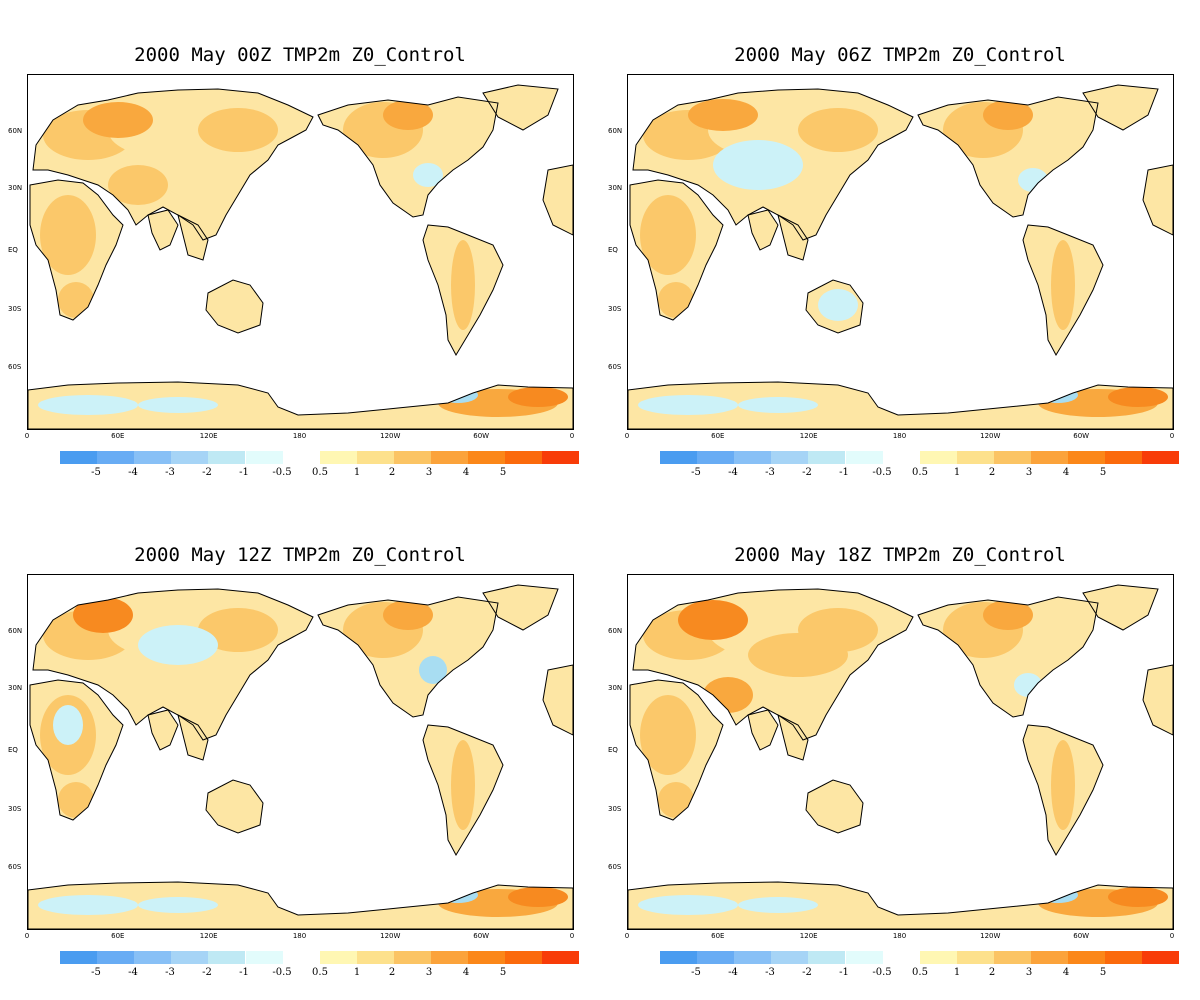  What do you see at coordinates (807, 972) in the screenshot?
I see `colorbar-tick-label: -2` at bounding box center [807, 972].